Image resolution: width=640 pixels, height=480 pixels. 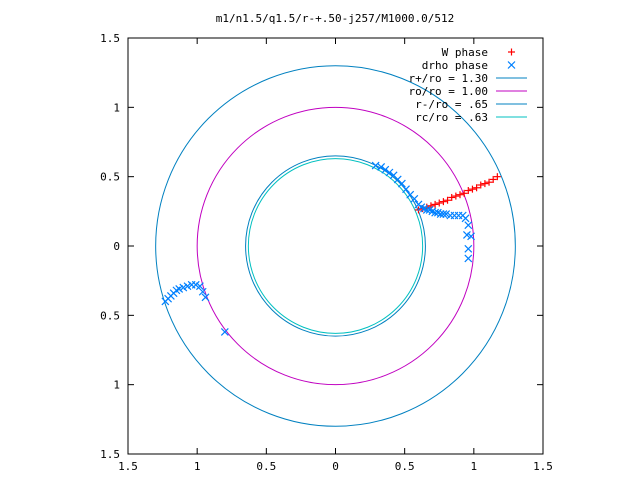 What do you see at coordinates (465, 52) in the screenshot?
I see `legend-label: W phase` at bounding box center [465, 52].